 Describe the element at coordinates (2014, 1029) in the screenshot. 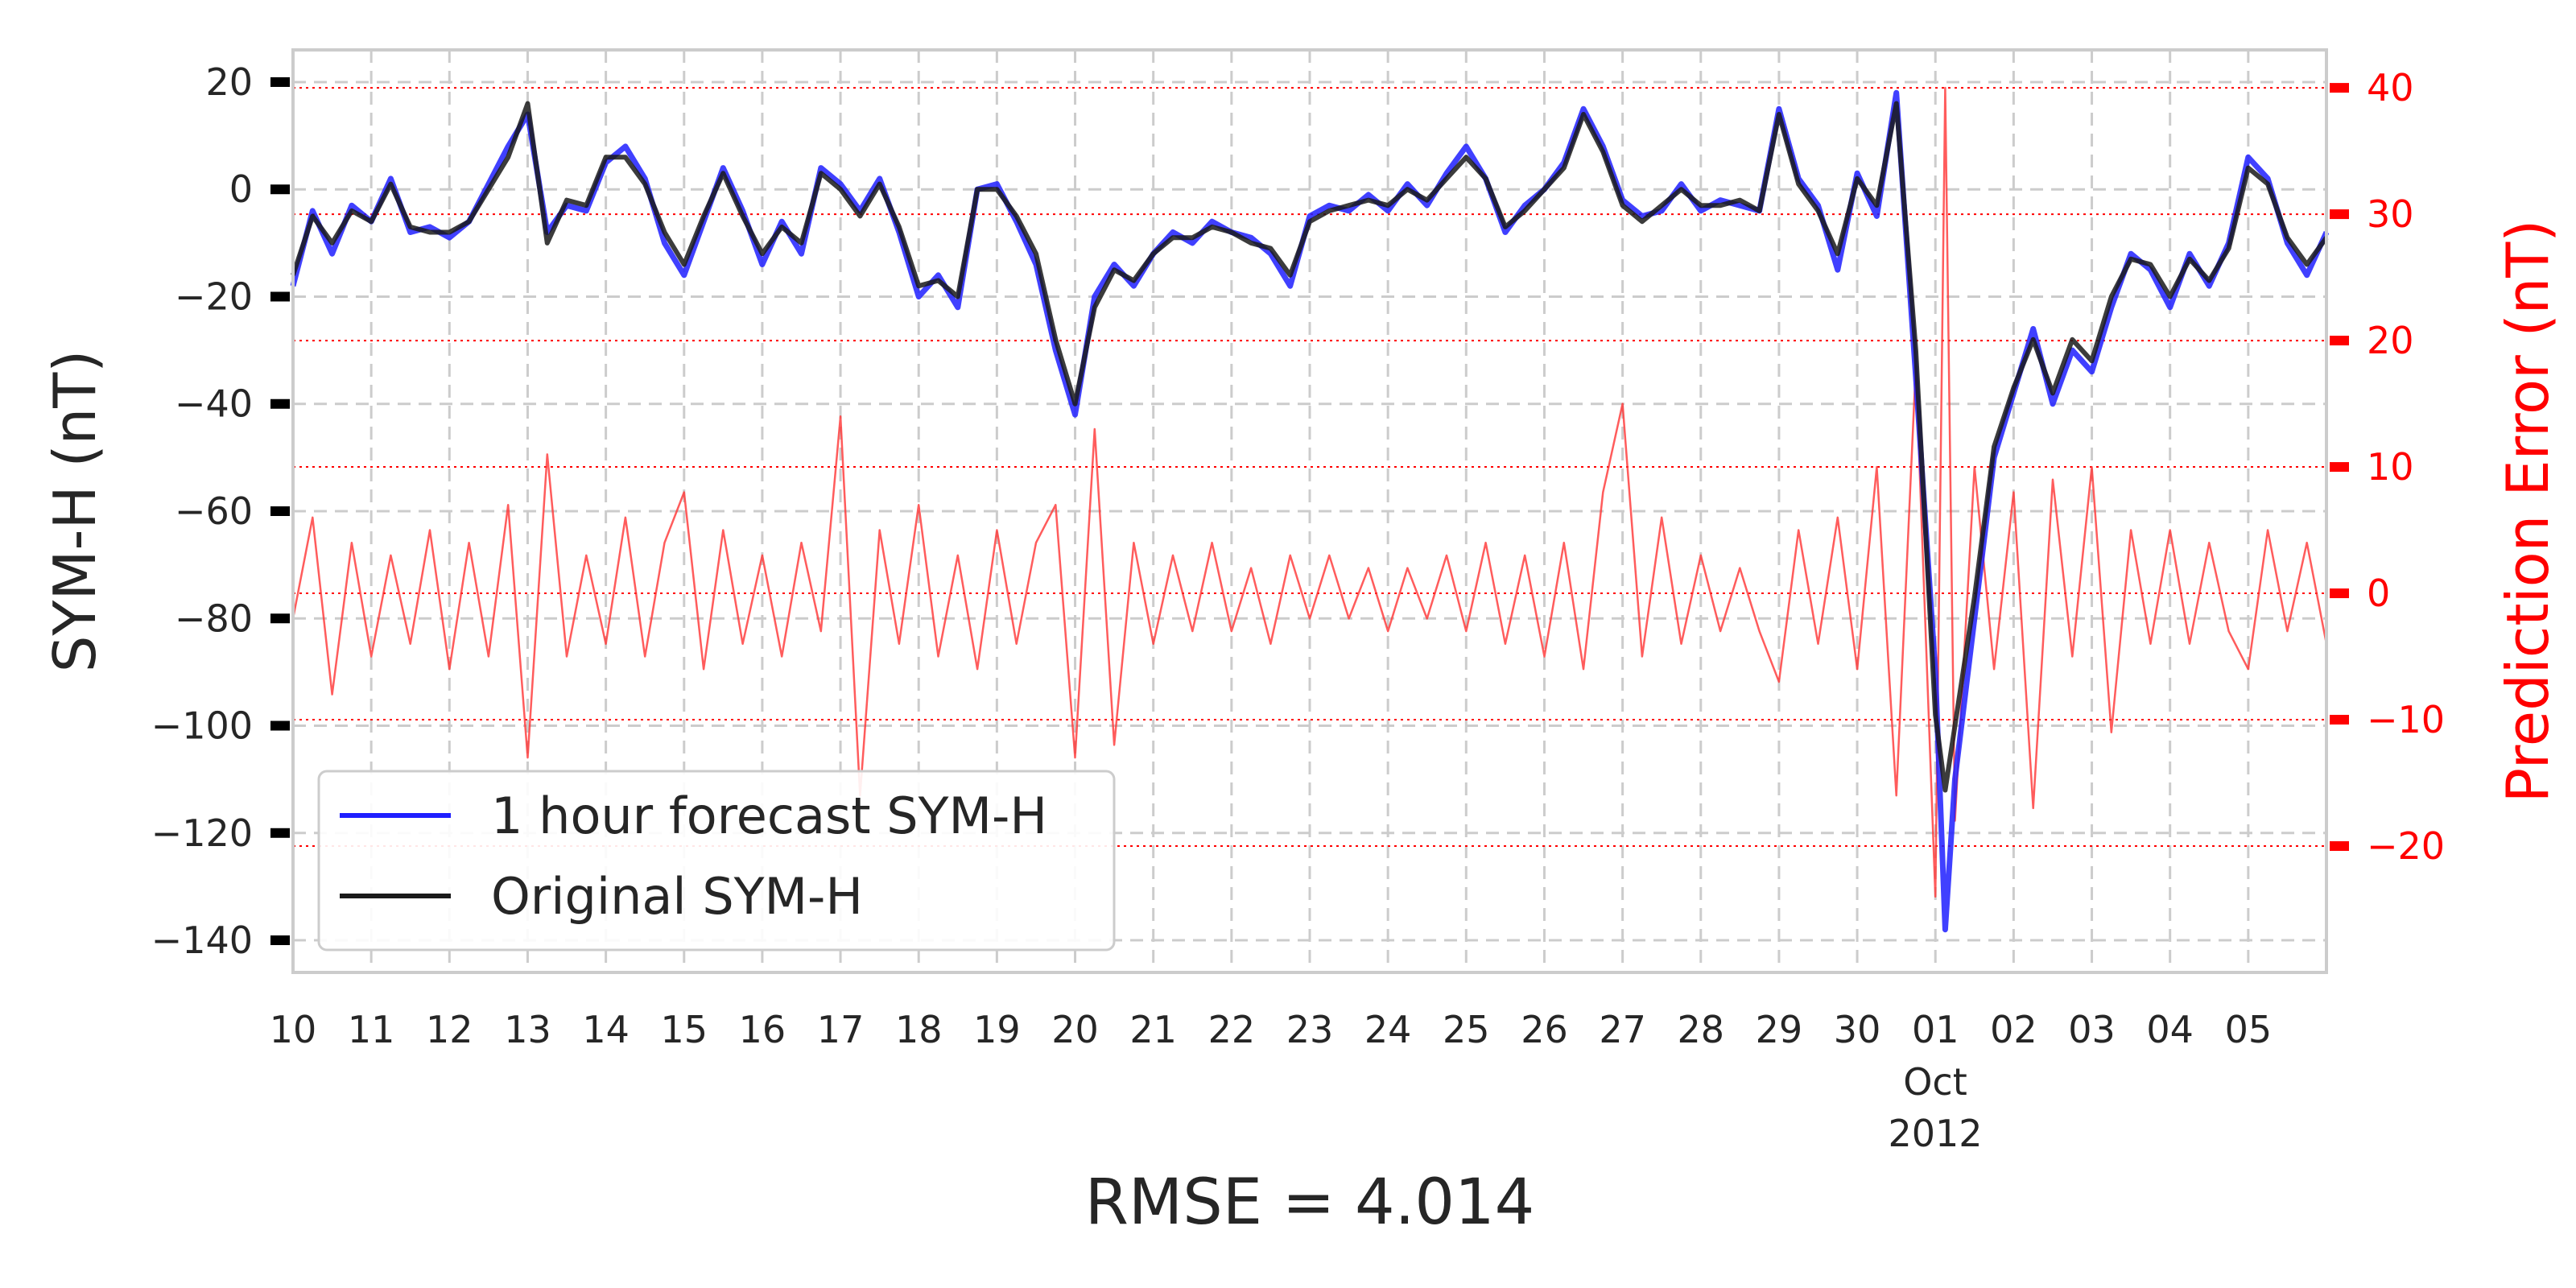

I see `x-tick-label: 02` at that location.